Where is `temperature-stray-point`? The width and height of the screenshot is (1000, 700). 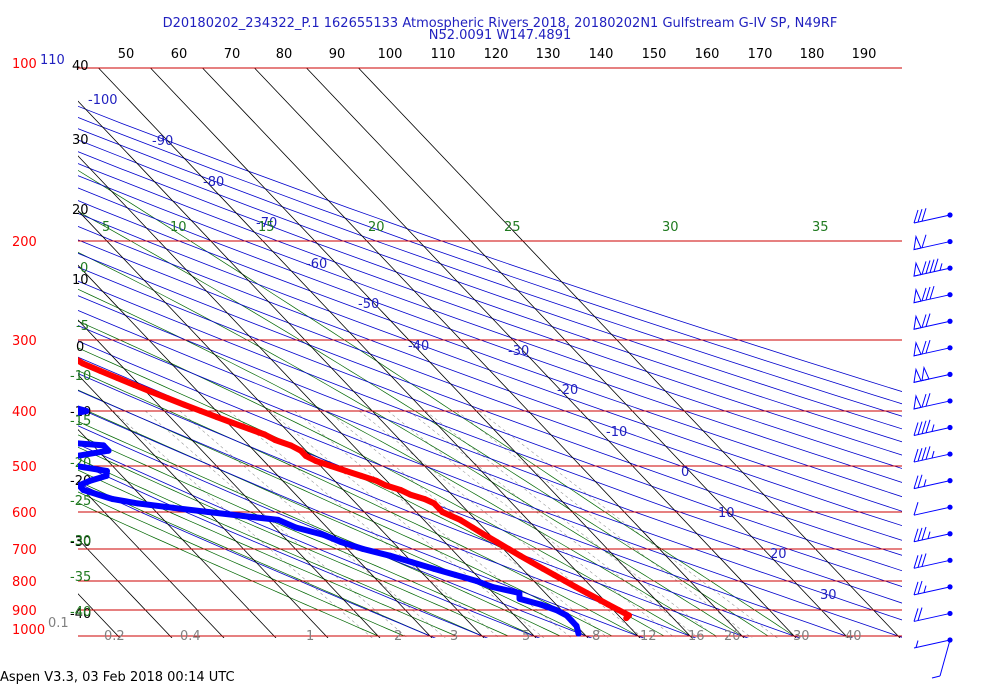 temperature-stray-point is located at coordinates (68, 200).